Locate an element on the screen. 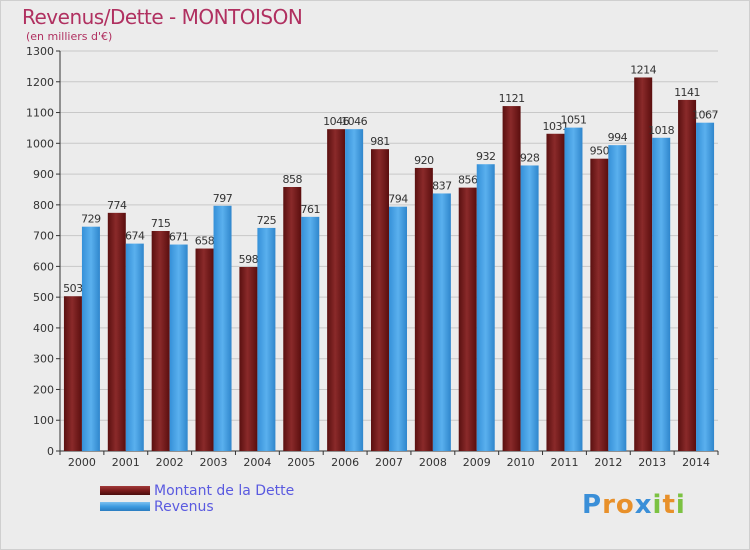 The height and width of the screenshot is (550, 750). x-tick-label: 2011 is located at coordinates (564, 462).